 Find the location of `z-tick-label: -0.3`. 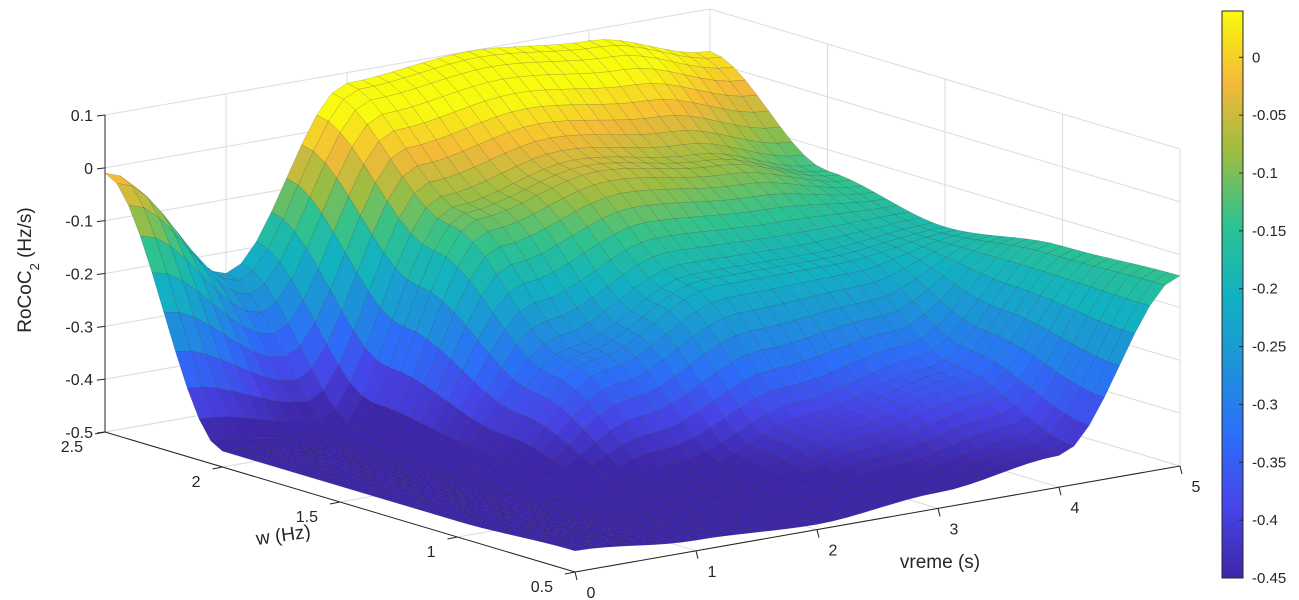

z-tick-label: -0.3 is located at coordinates (79, 327).